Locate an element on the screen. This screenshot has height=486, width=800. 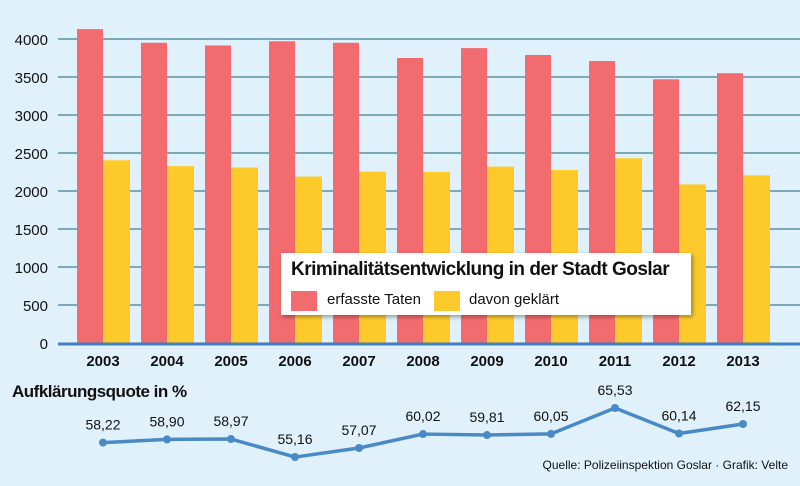
x-tick-label: 2005 is located at coordinates (230, 361).